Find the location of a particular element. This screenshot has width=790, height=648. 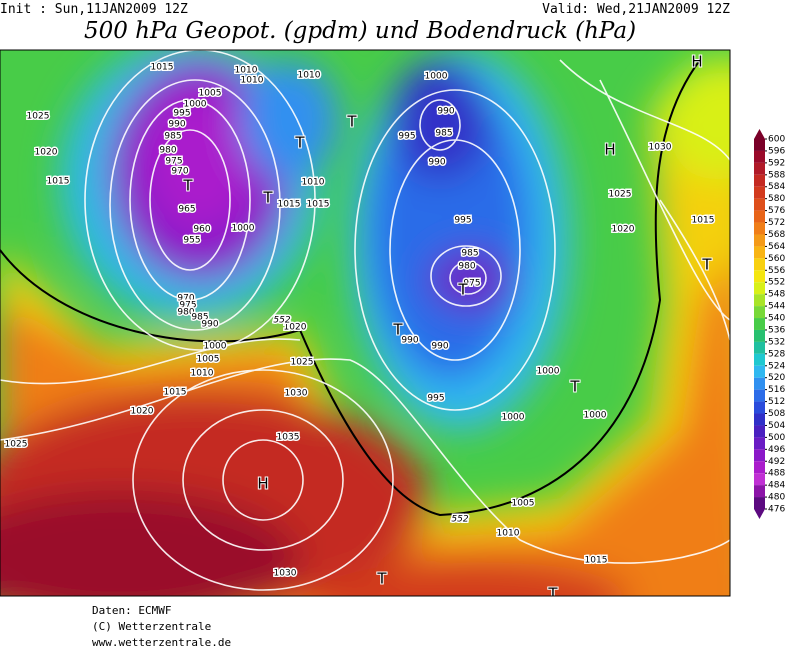

colorbar-label: 548 is located at coordinates (776, 295).